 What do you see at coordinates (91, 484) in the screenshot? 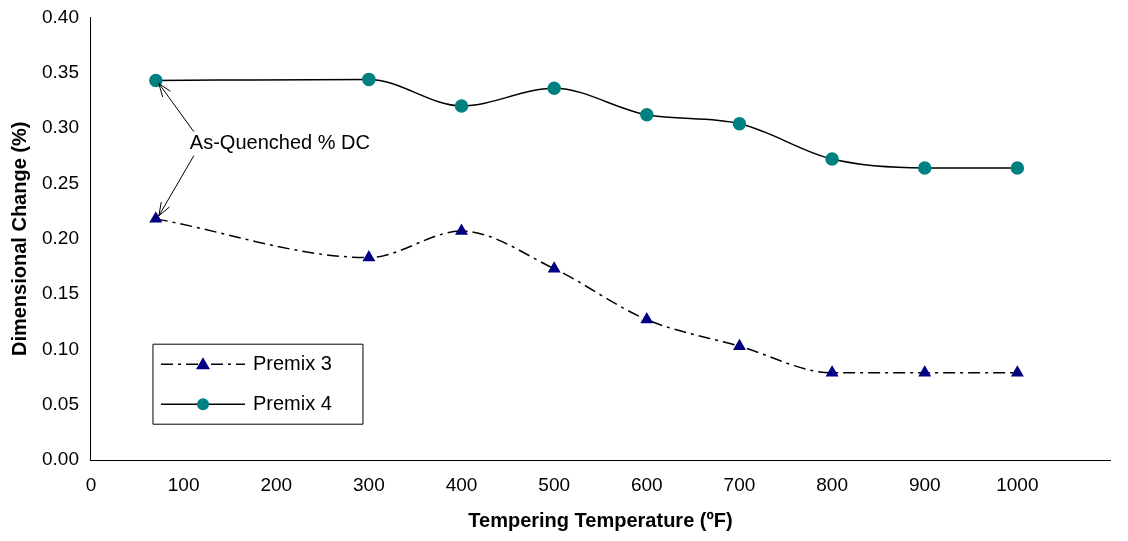
I see `x-tick-label: 0` at bounding box center [91, 484].